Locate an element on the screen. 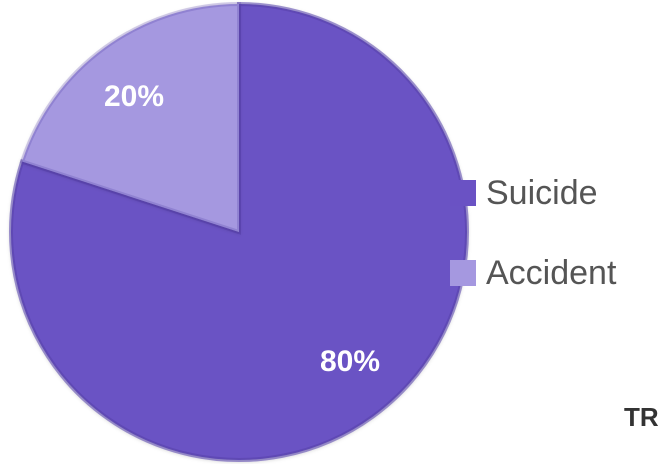 The width and height of the screenshot is (663, 464). legend-swatch-suicide is located at coordinates (463, 193).